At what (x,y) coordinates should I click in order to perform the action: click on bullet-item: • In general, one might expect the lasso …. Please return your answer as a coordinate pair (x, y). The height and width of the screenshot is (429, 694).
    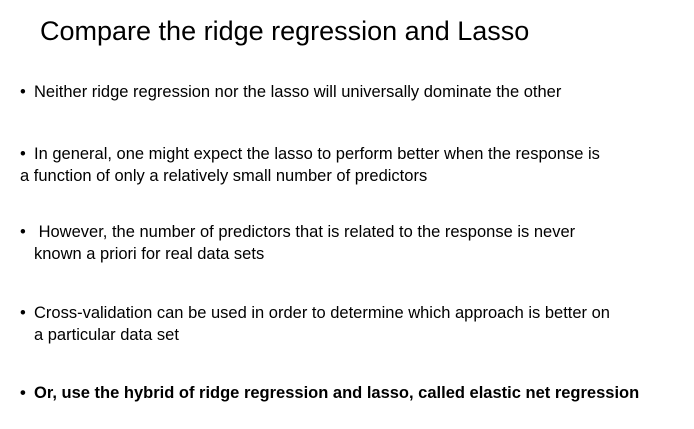
    Looking at the image, I should click on (350, 165).